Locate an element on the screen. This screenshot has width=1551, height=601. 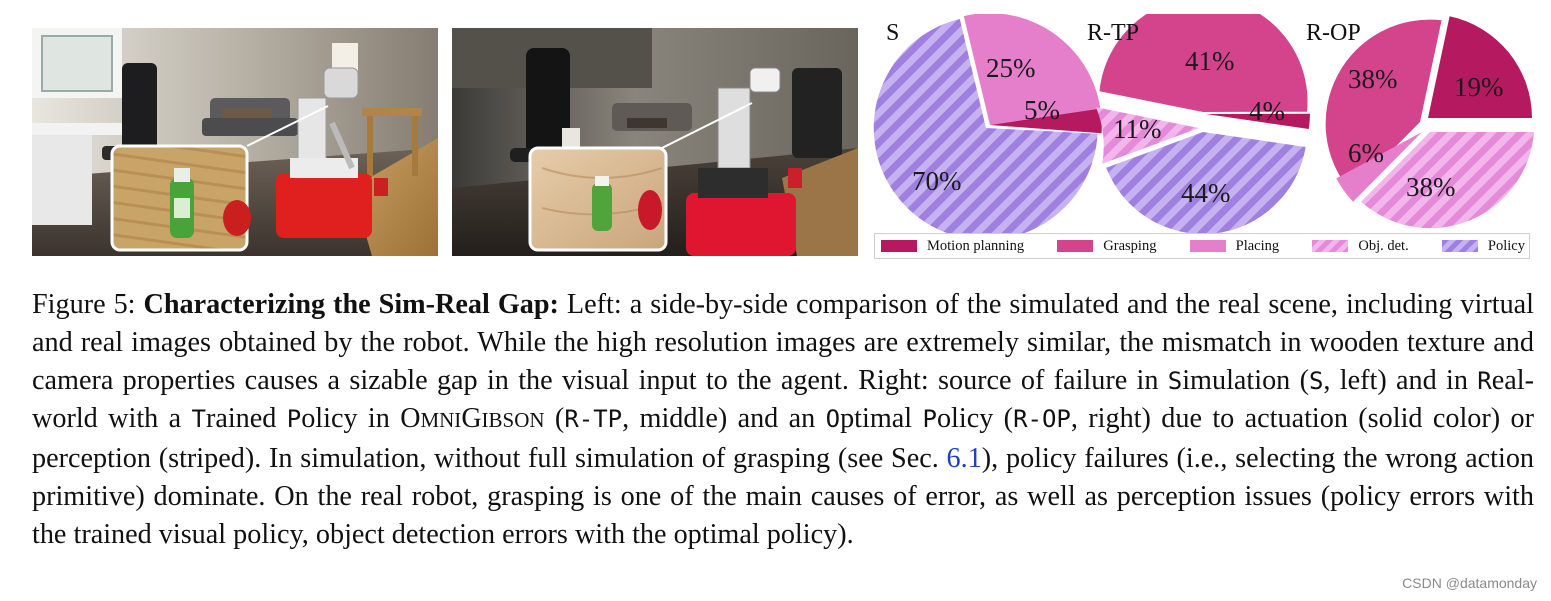
legend-swatch-placing is located at coordinates (1207, 246).